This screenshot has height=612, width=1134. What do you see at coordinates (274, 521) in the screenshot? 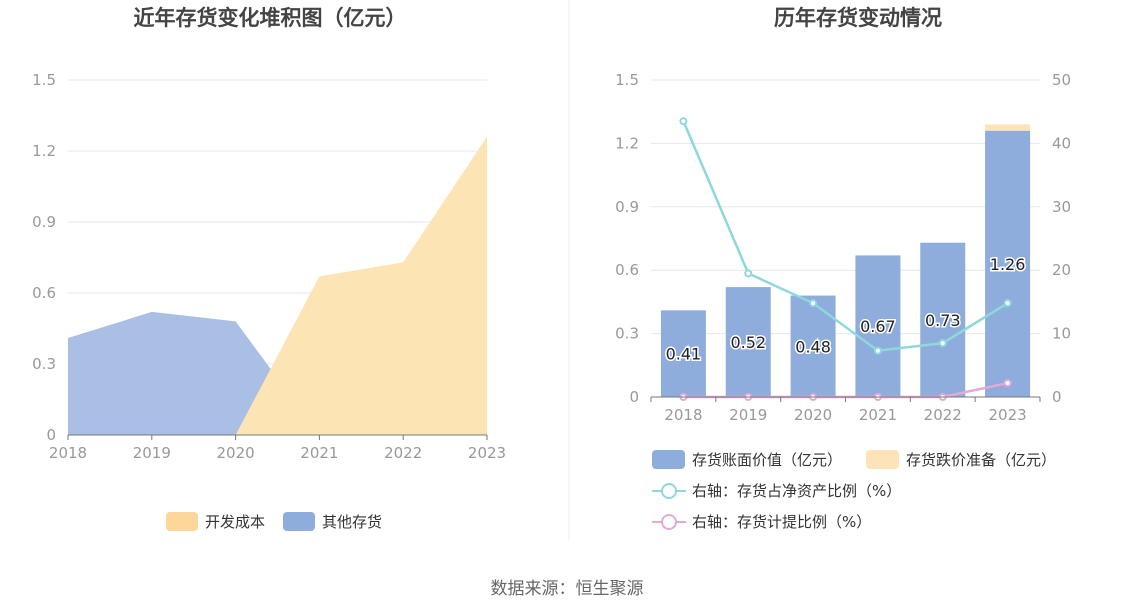
I see `left-legend: 开发成本 其他存货` at bounding box center [274, 521].